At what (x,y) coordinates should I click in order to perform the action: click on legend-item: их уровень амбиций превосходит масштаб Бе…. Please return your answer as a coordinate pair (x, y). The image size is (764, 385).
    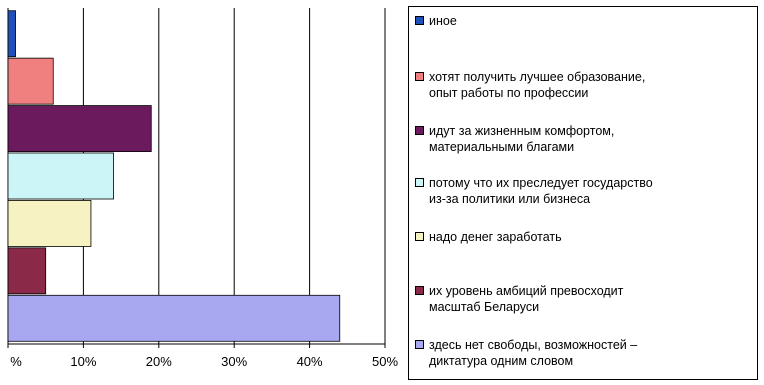
    Looking at the image, I should click on (519, 299).